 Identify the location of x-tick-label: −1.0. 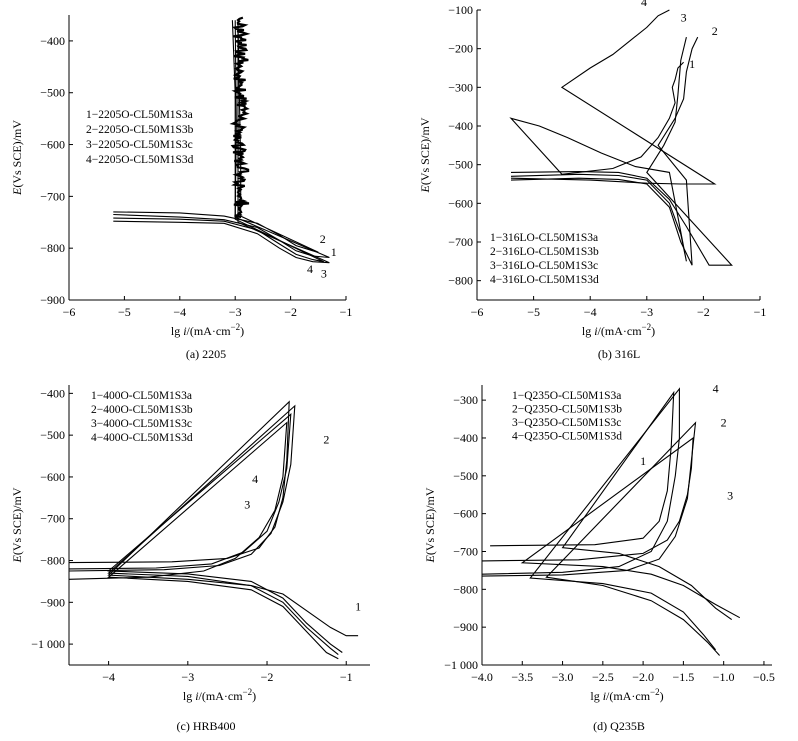
(724, 677).